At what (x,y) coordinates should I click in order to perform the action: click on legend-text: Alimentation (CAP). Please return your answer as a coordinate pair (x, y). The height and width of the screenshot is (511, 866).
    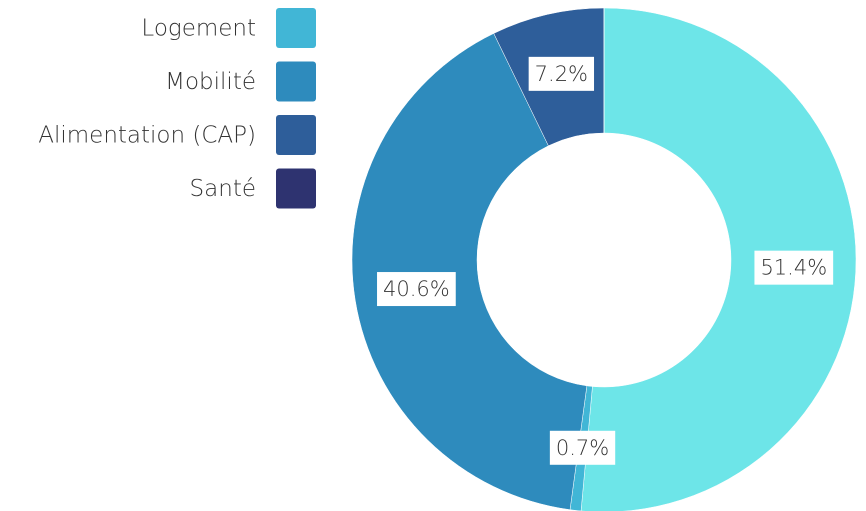
    Looking at the image, I should click on (147, 136).